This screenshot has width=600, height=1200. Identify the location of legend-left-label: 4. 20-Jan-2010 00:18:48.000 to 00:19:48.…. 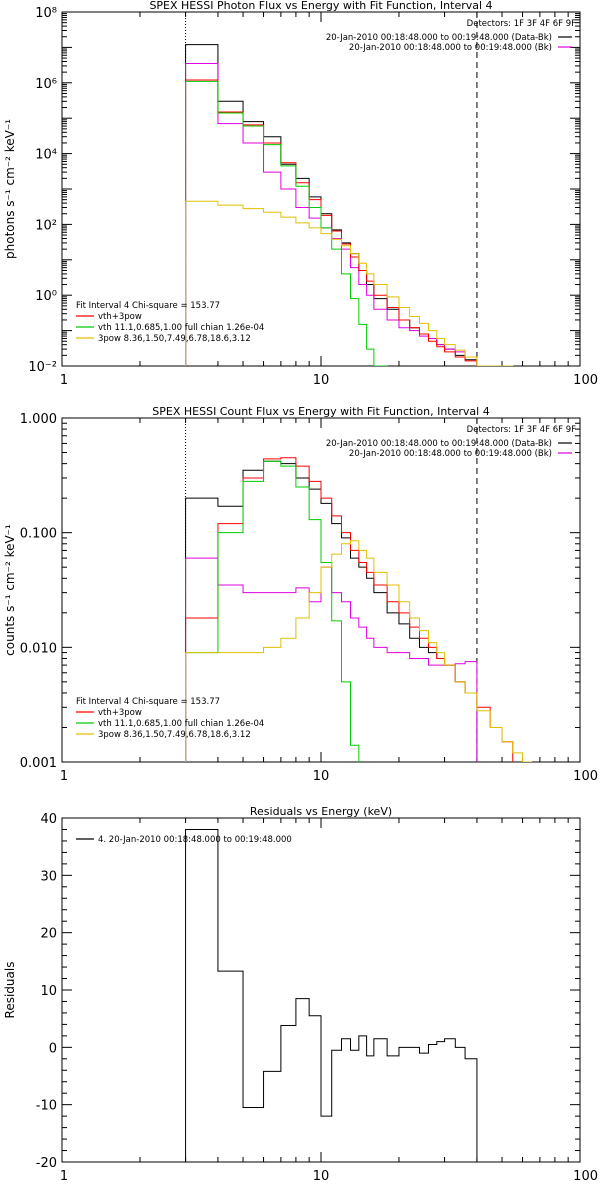
(195, 840).